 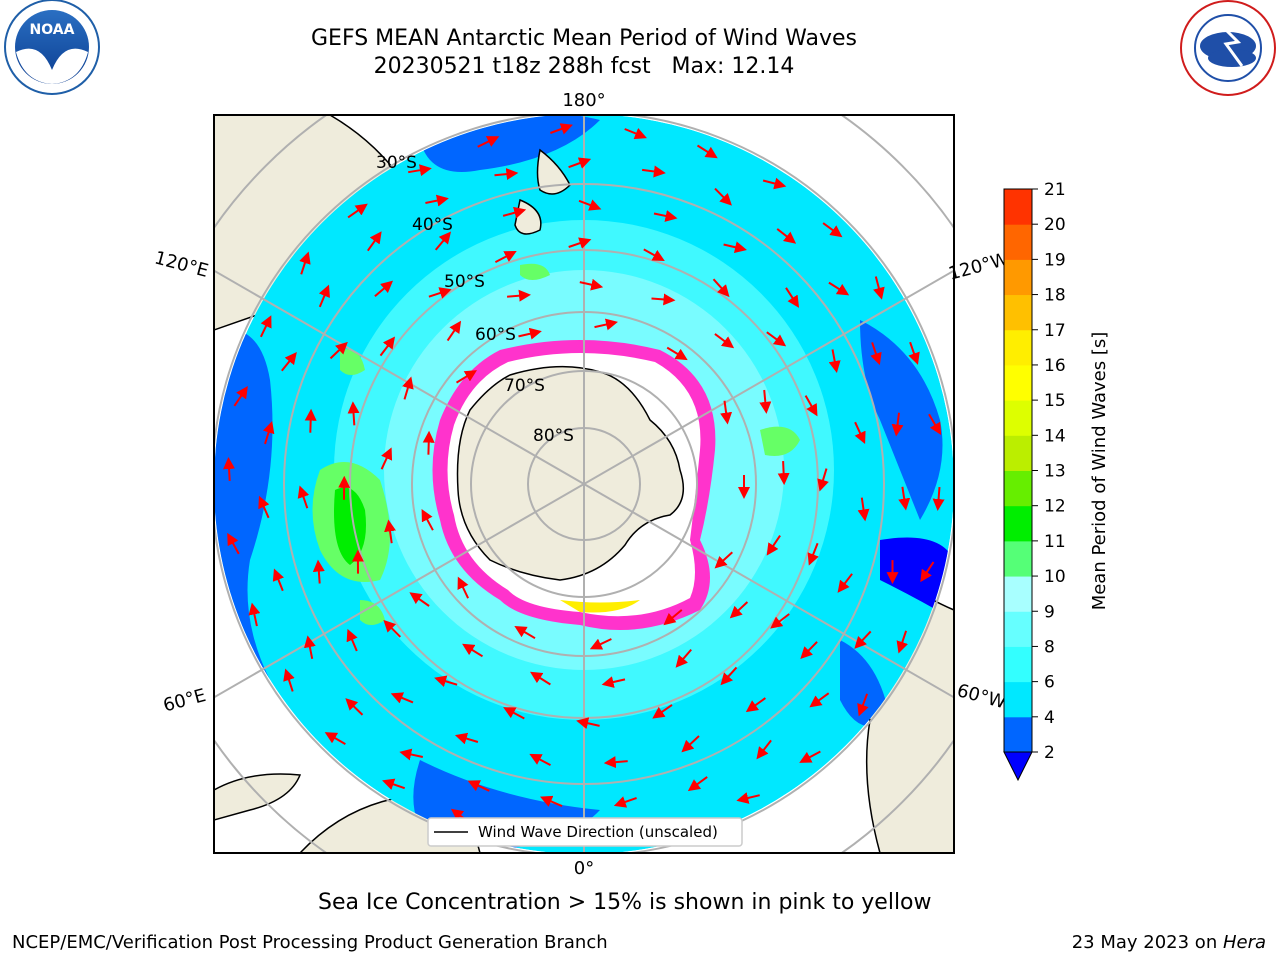 What do you see at coordinates (1147, 942) in the screenshot?
I see `footer-date-prefix: 23 May 2023 on` at bounding box center [1147, 942].